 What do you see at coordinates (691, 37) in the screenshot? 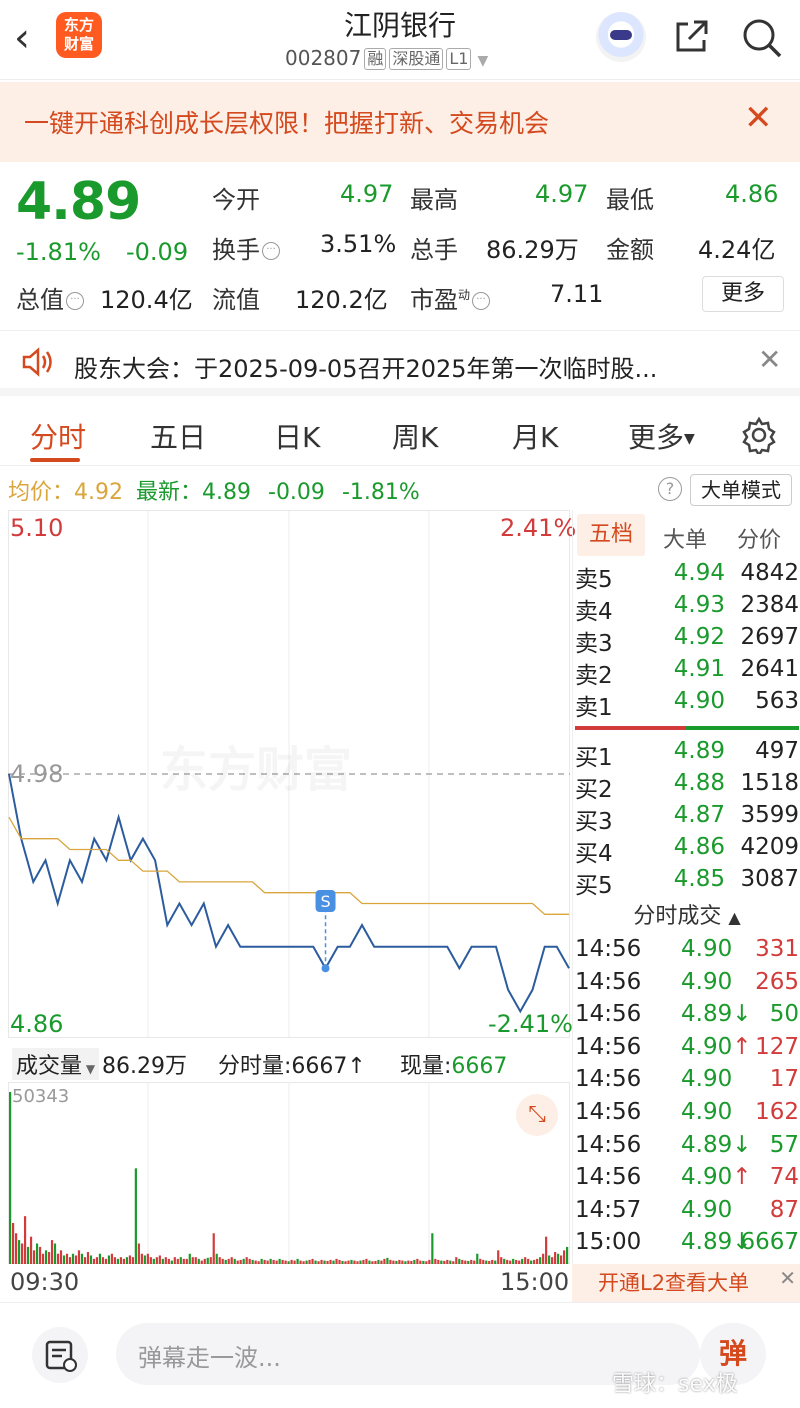
I see `share-icon` at bounding box center [691, 37].